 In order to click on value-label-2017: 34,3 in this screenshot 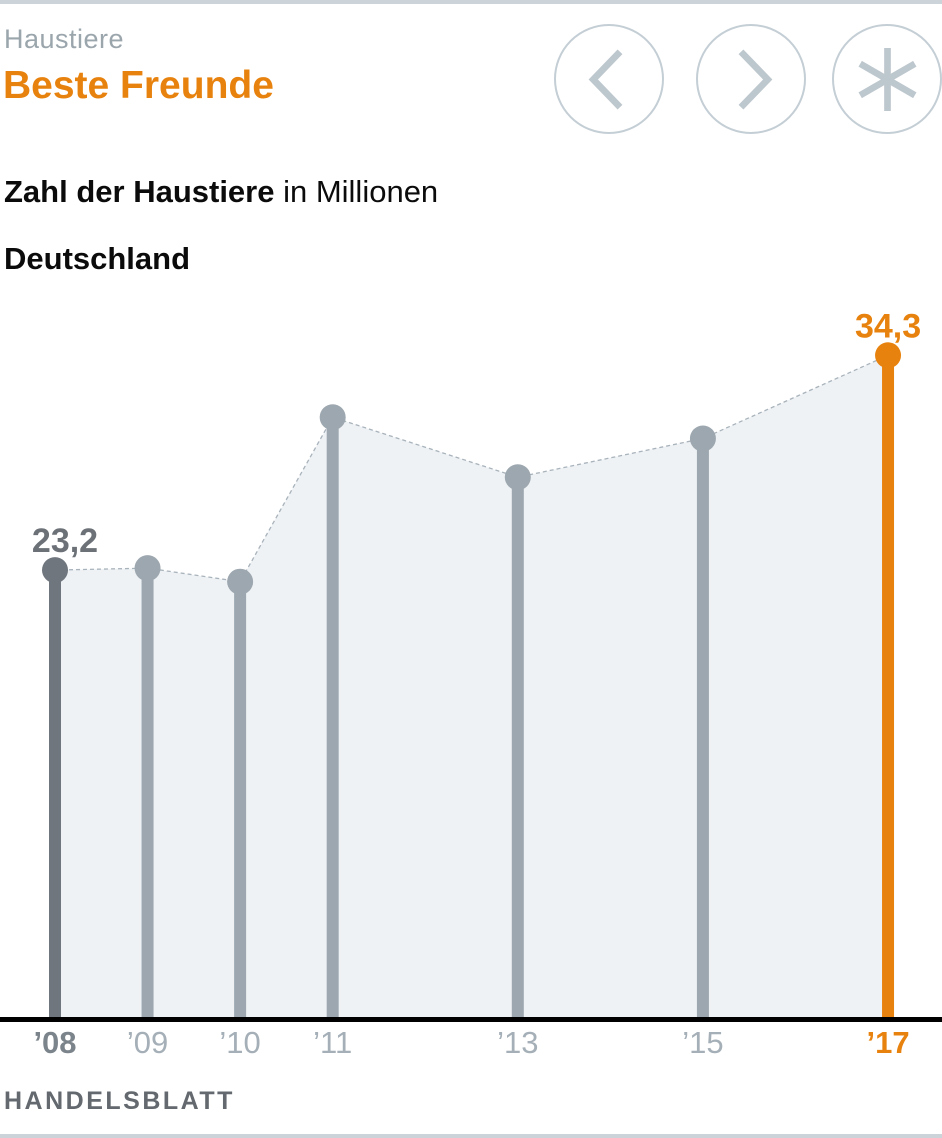, I will do `click(888, 326)`.